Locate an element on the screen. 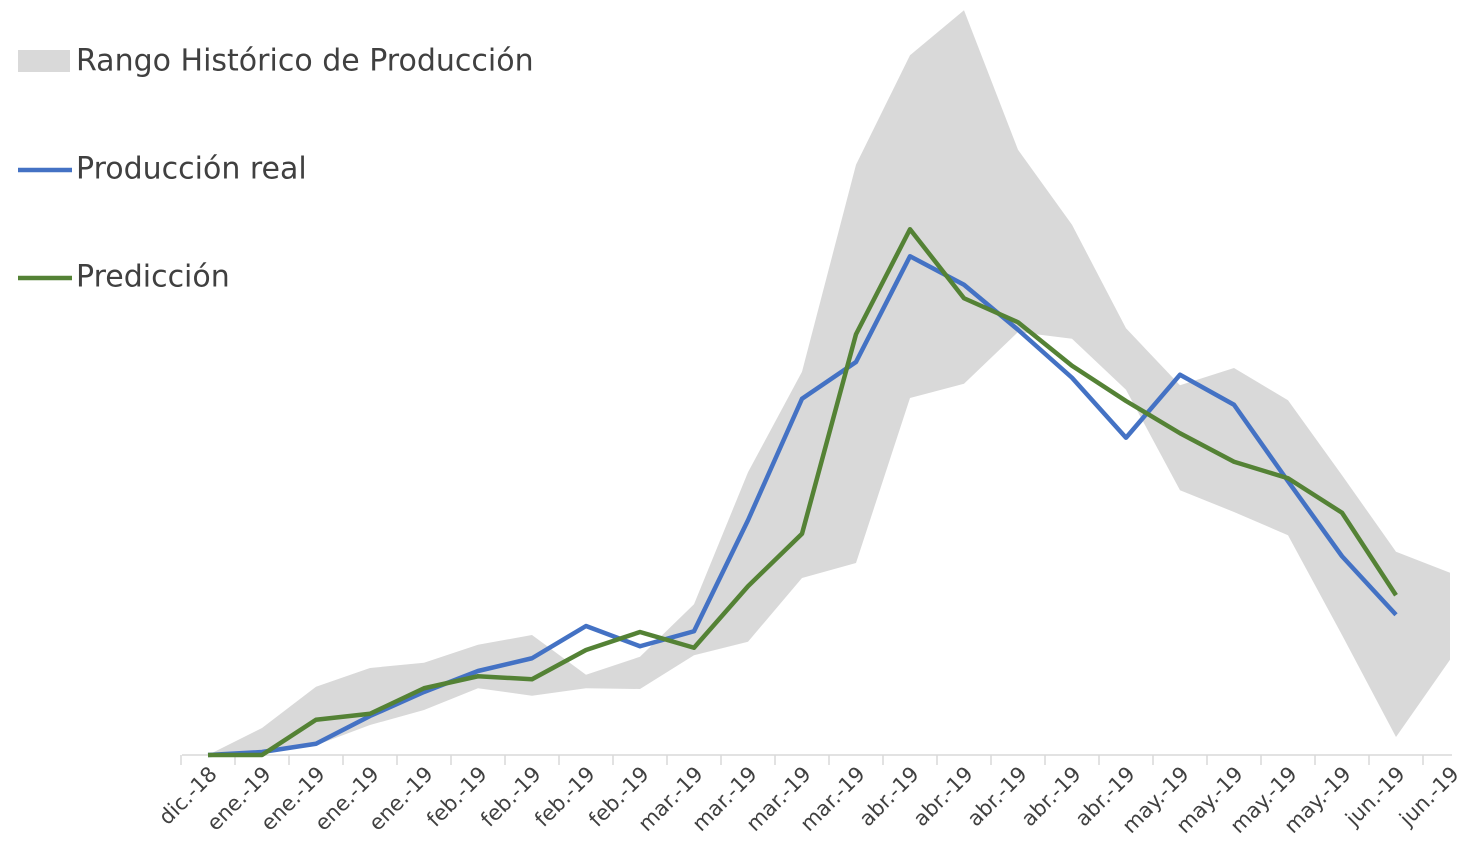 Image resolution: width=1466 pixels, height=862 pixels. legend-swatch is located at coordinates (44, 61).